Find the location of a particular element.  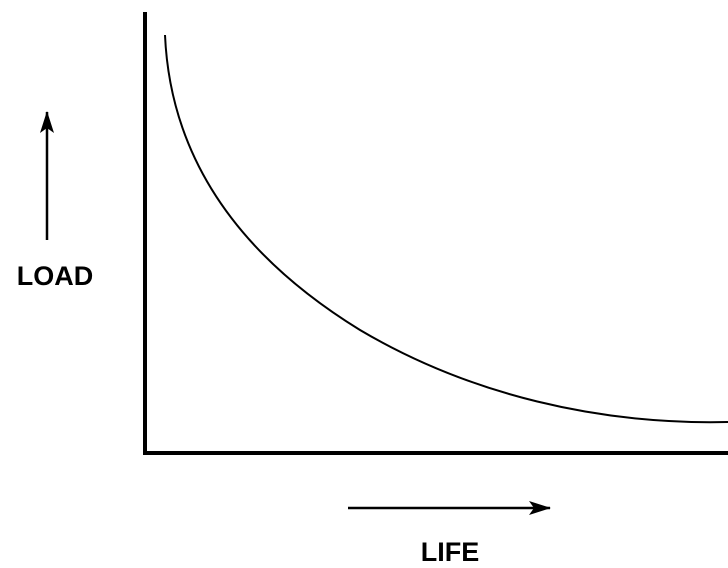

y-axis-label: LOAD is located at coordinates (55, 276).